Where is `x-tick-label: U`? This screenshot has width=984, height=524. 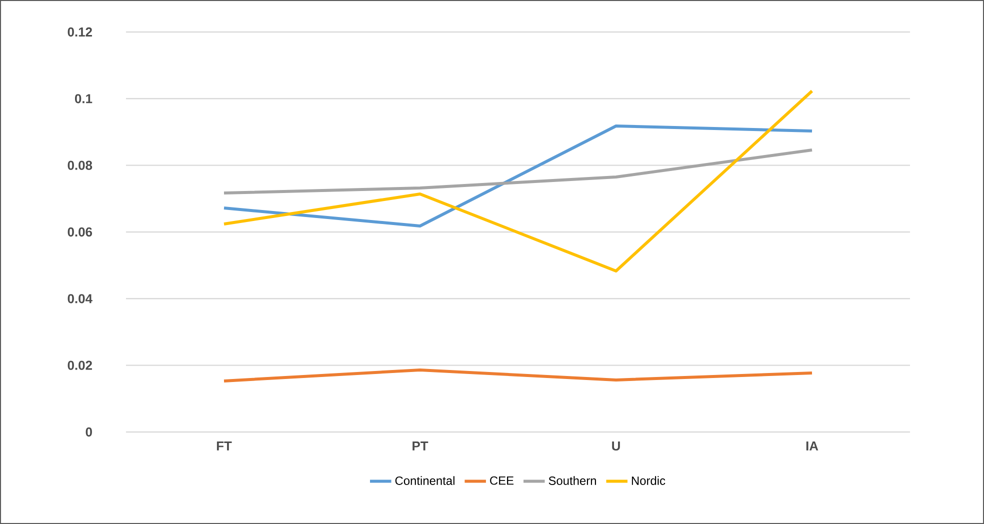 x-tick-label: U is located at coordinates (616, 446).